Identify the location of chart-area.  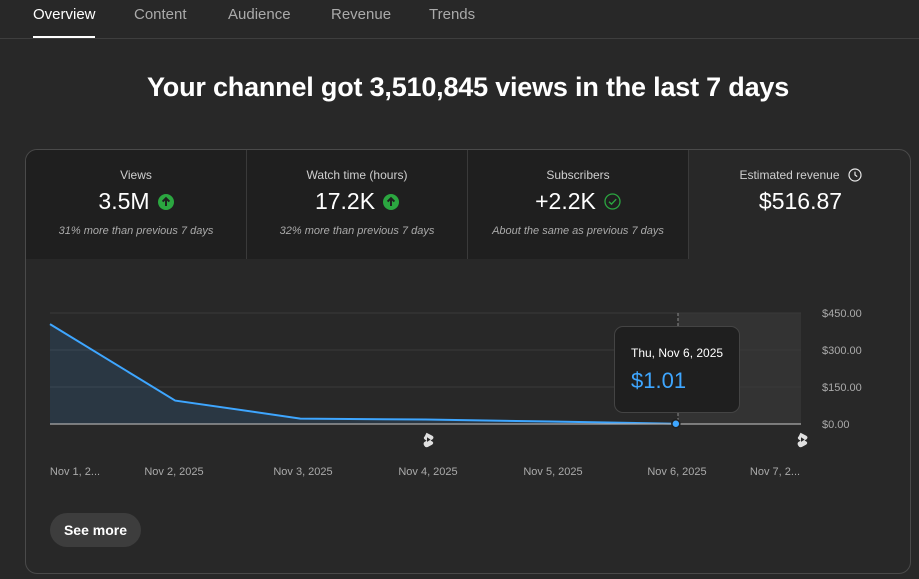
(363, 374).